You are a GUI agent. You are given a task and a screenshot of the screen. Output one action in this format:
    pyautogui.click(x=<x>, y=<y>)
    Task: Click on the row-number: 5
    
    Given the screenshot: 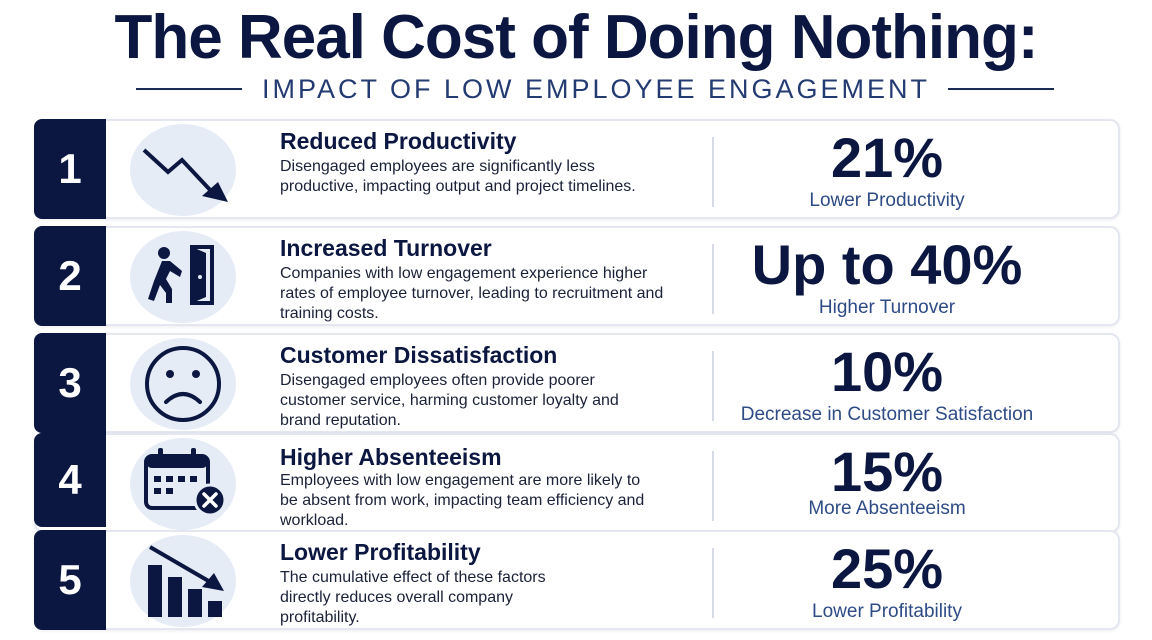 What is the action you would take?
    pyautogui.click(x=70, y=580)
    